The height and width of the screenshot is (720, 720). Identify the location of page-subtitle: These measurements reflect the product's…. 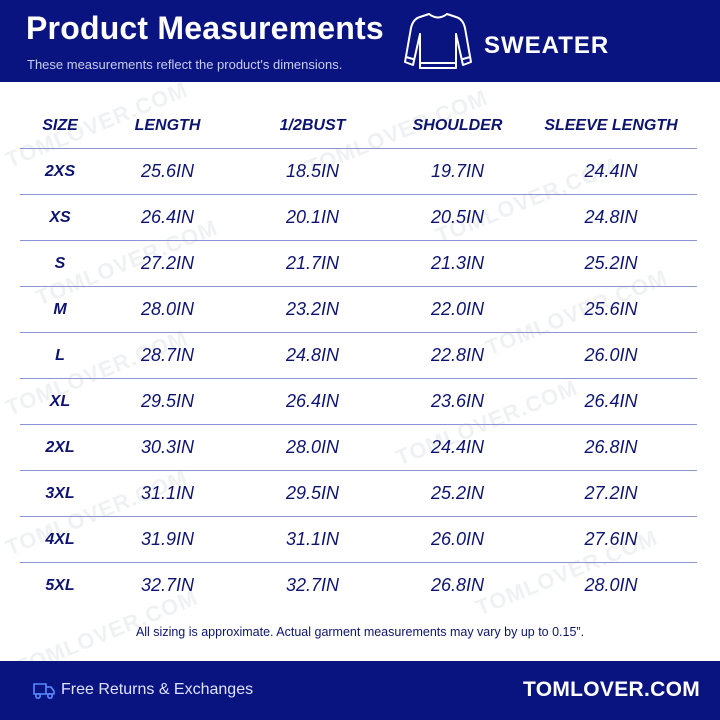
(185, 64).